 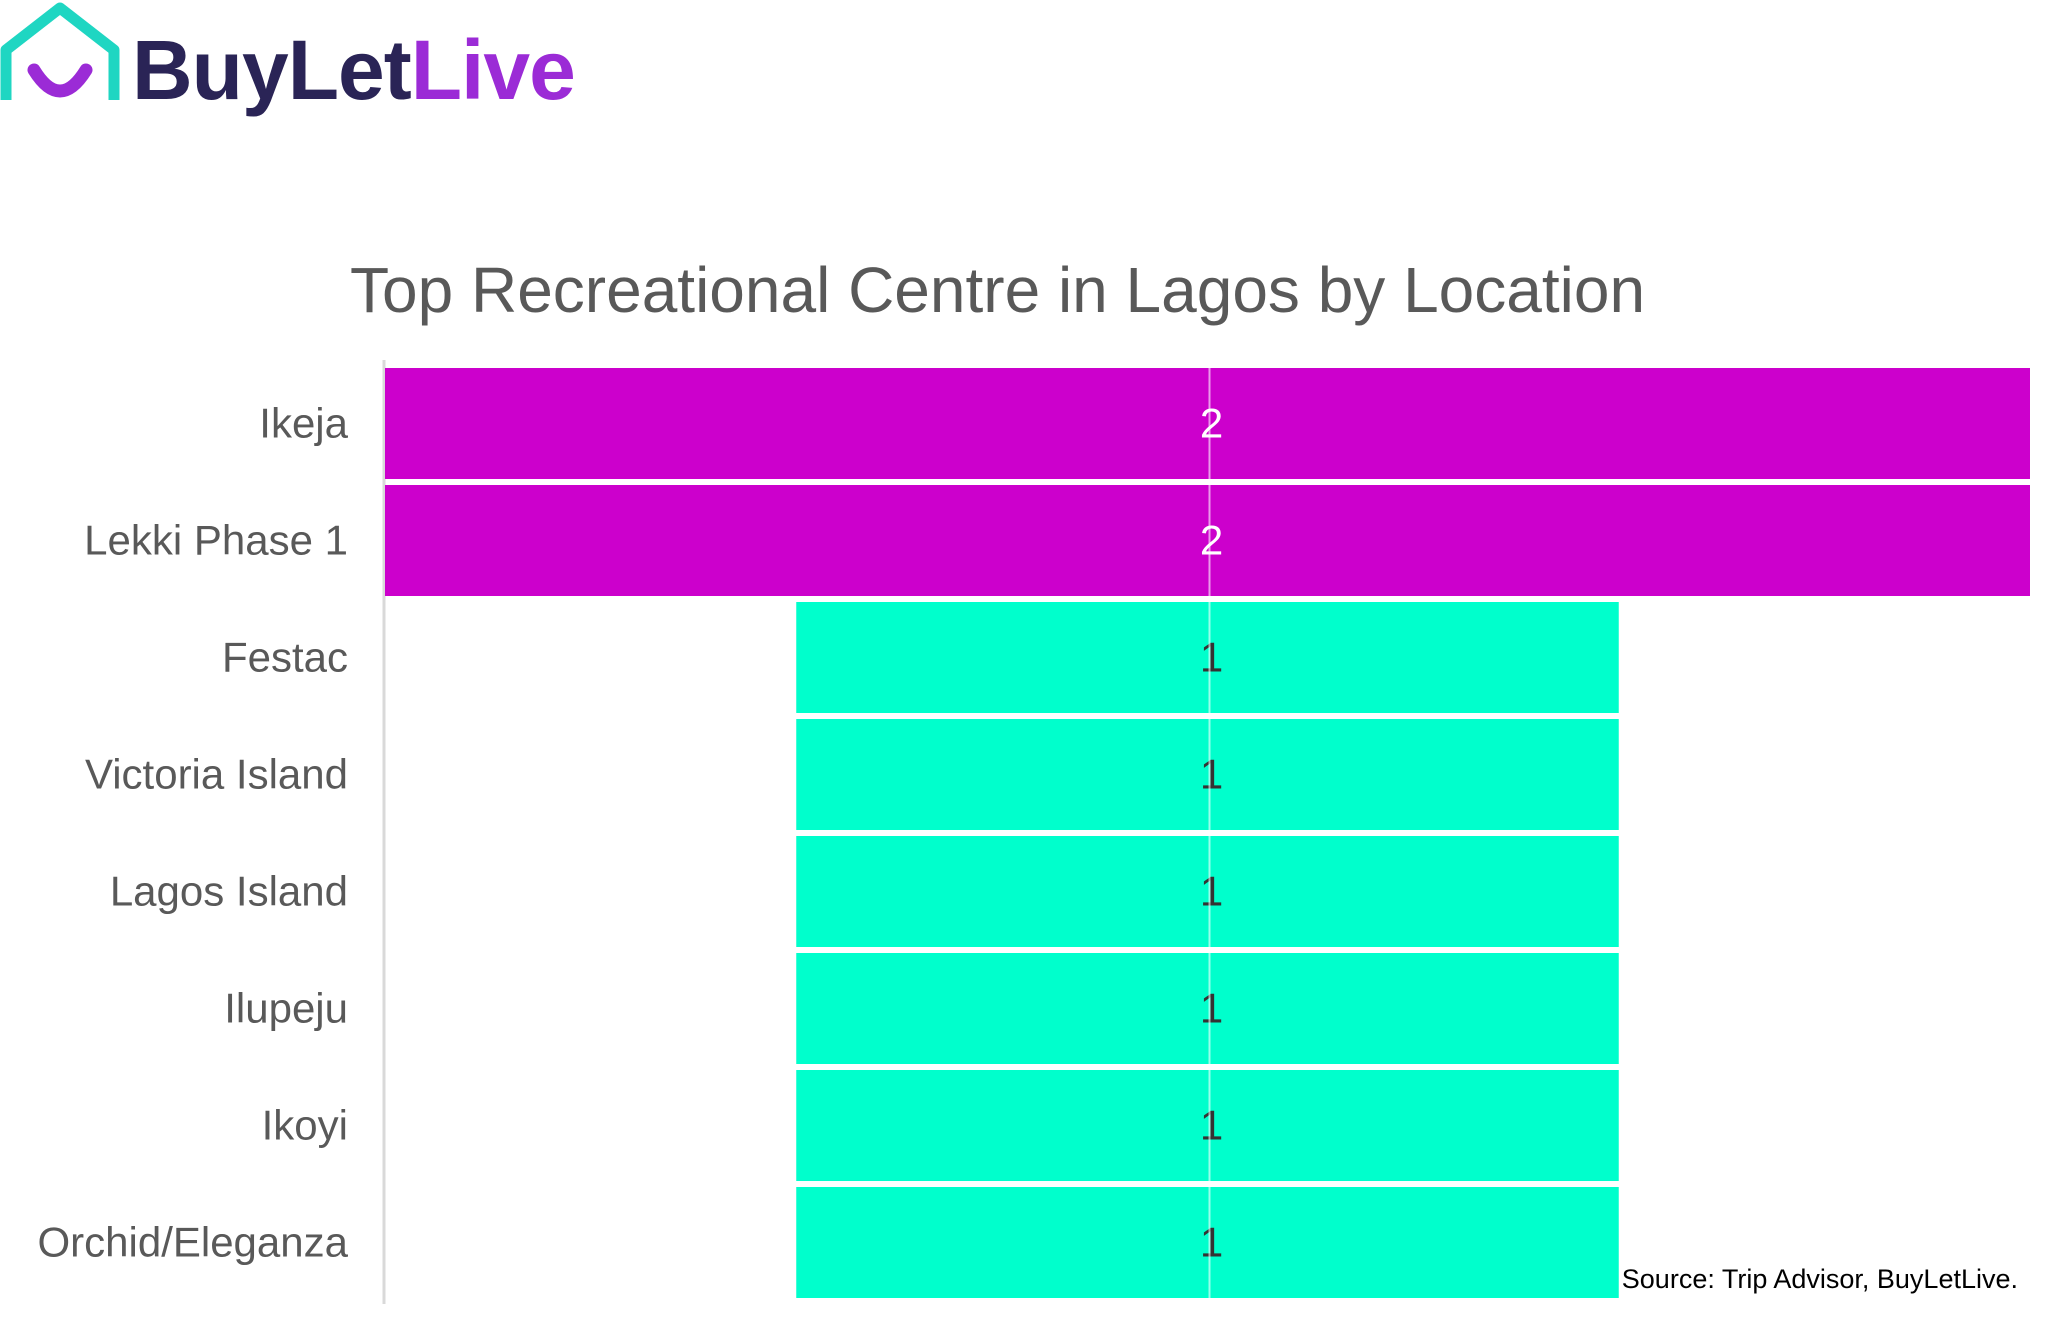 I want to click on bar-festac, so click(x=1207, y=657).